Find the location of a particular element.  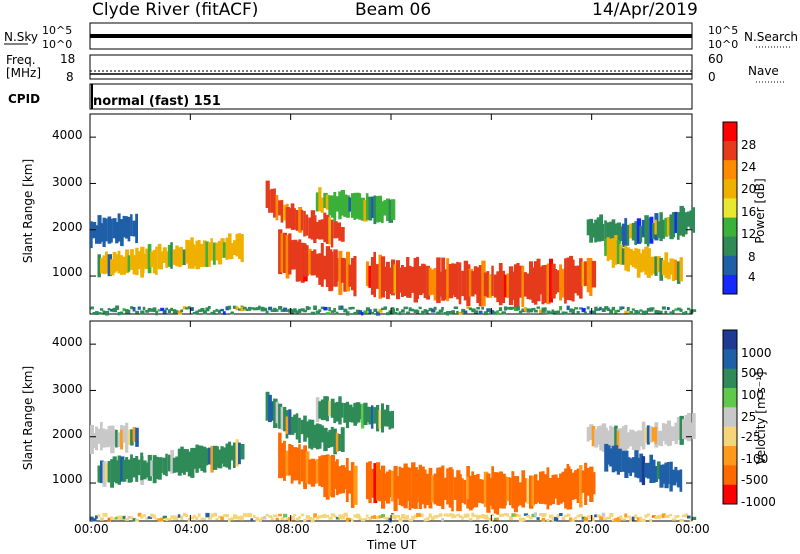

velocity-cbar-tick: 500 is located at coordinates (752, 373).